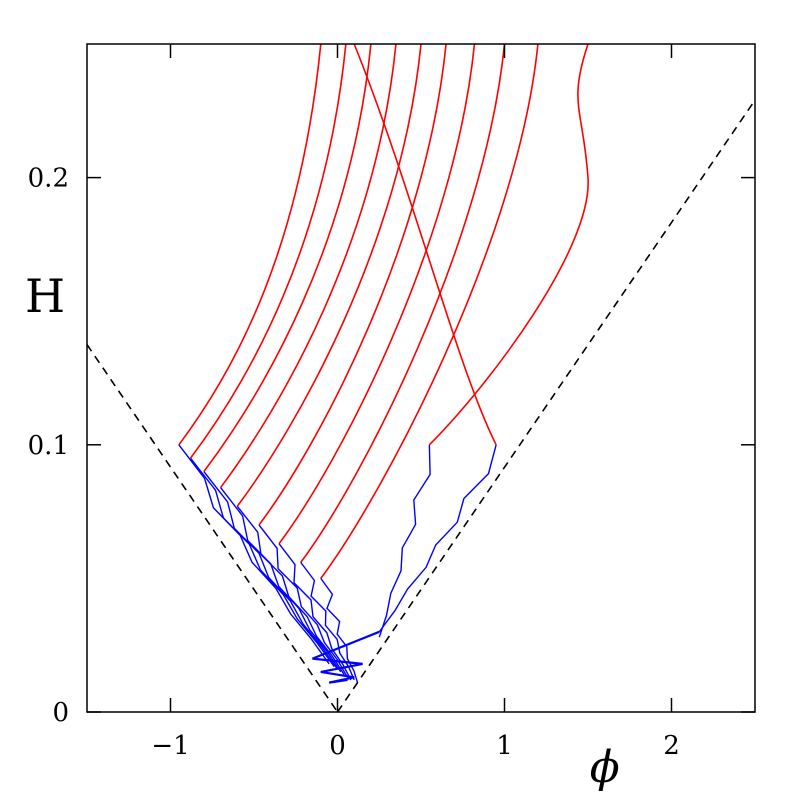  What do you see at coordinates (671, 746) in the screenshot?
I see `x-tick-label: 2` at bounding box center [671, 746].